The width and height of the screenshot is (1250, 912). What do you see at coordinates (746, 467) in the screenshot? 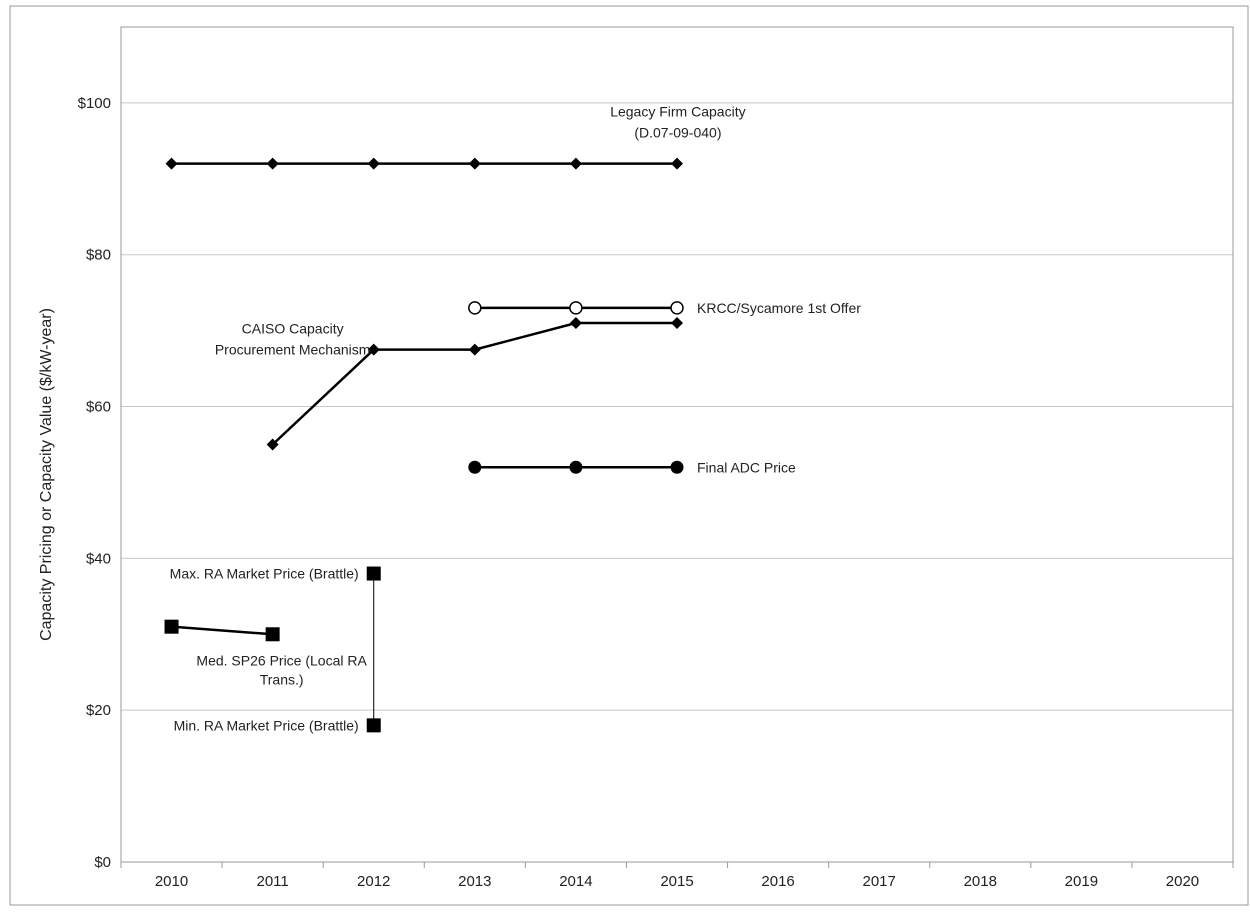
I see `annotation-adc: Final ADC Price` at bounding box center [746, 467].